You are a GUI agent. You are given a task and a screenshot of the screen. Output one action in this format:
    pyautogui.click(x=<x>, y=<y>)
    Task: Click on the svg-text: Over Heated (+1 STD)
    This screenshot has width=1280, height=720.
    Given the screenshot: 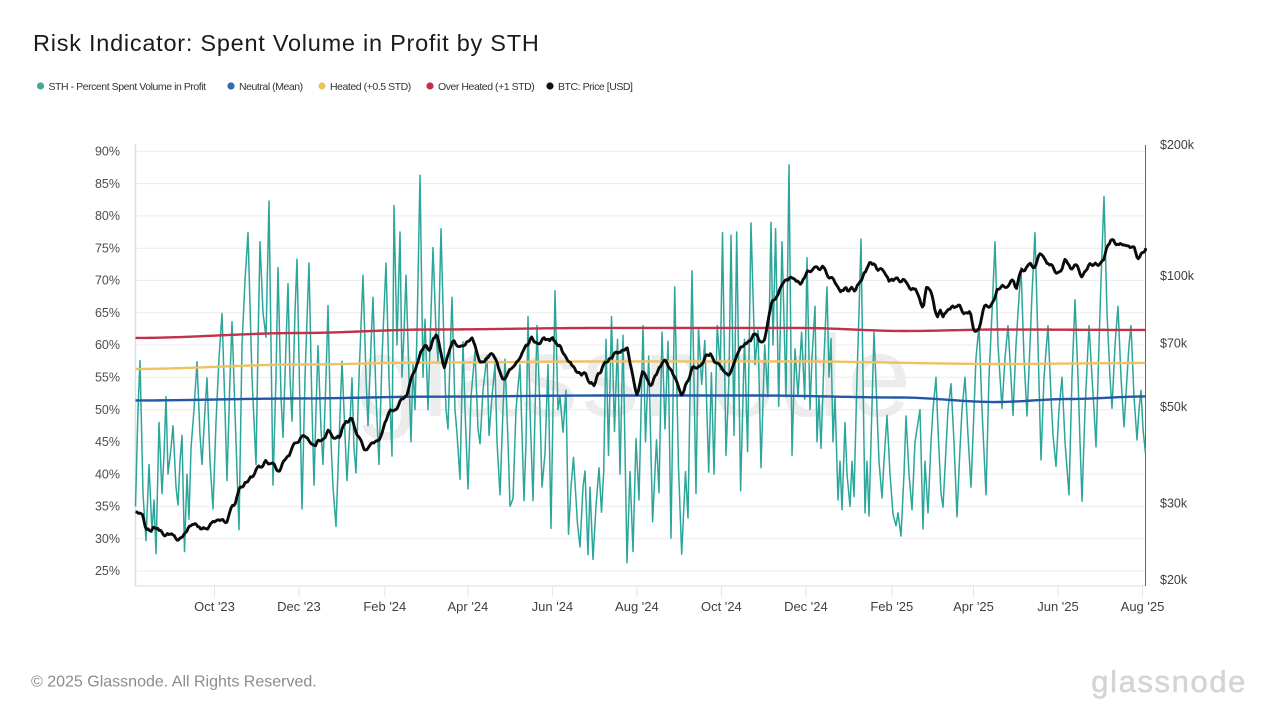 What is the action you would take?
    pyautogui.click(x=486, y=87)
    